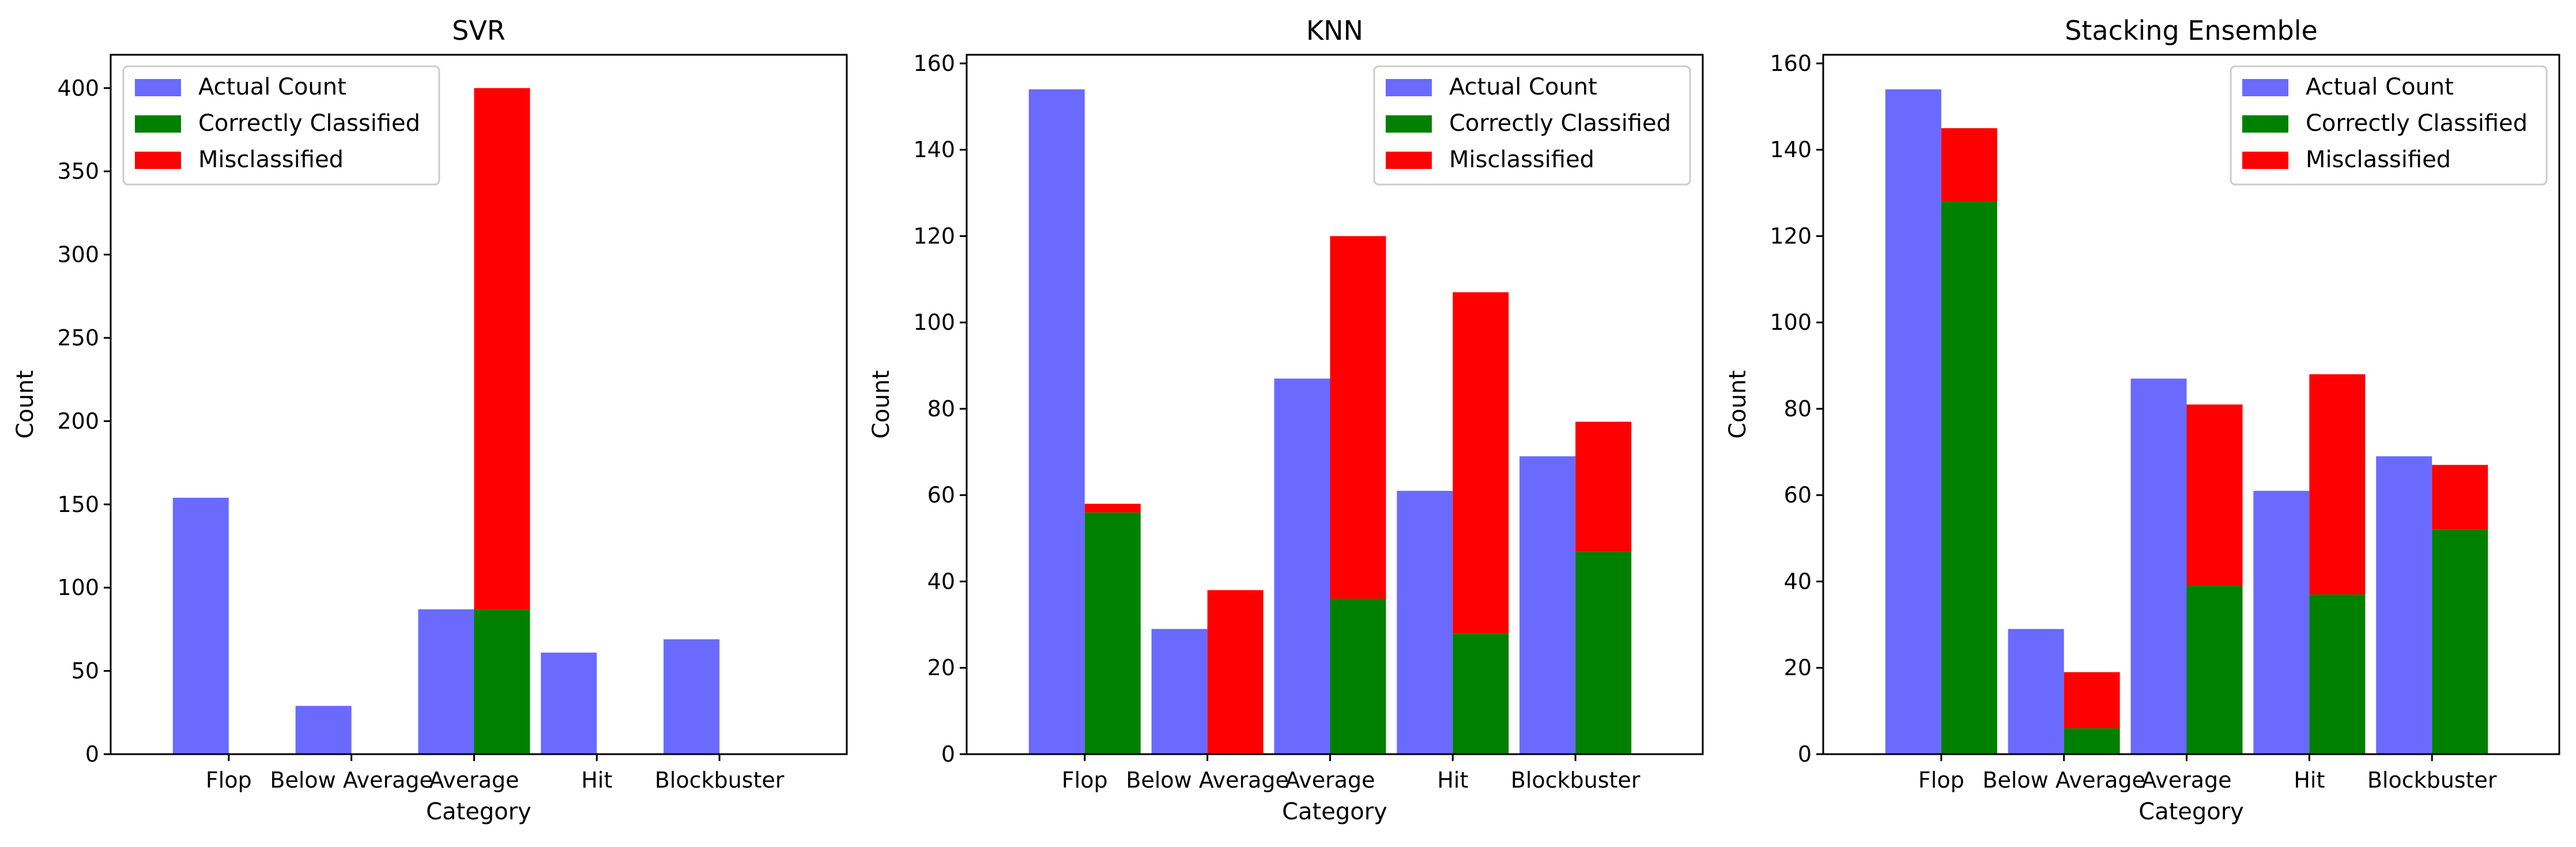  What do you see at coordinates (78, 504) in the screenshot?
I see `y-tick-label: 150` at bounding box center [78, 504].